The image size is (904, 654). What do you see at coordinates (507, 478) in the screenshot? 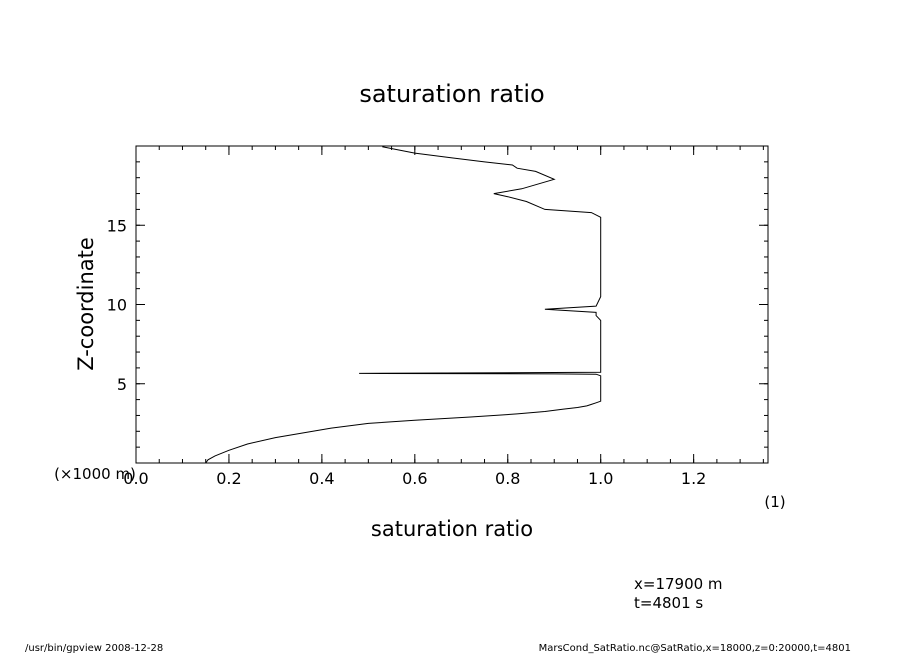
I see `x-tick-label: 0.8` at bounding box center [507, 478].